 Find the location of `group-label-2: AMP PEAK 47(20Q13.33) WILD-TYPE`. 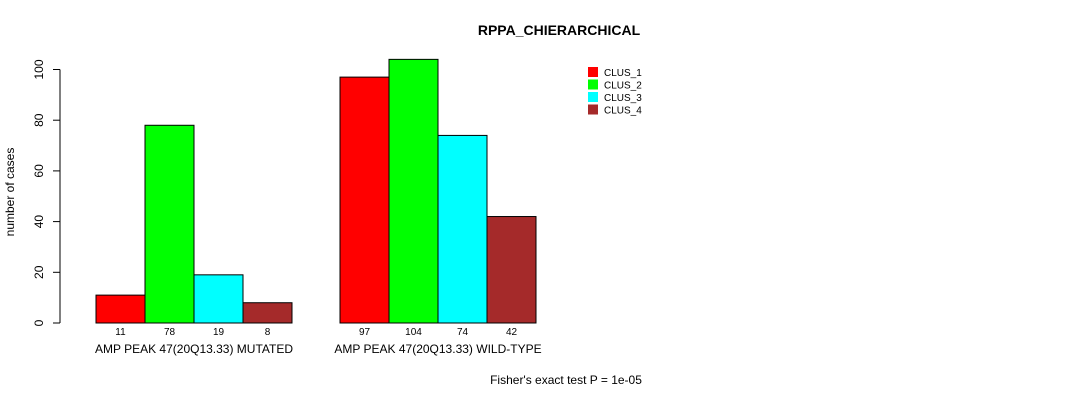

group-label-2: AMP PEAK 47(20Q13.33) WILD-TYPE is located at coordinates (437, 349).